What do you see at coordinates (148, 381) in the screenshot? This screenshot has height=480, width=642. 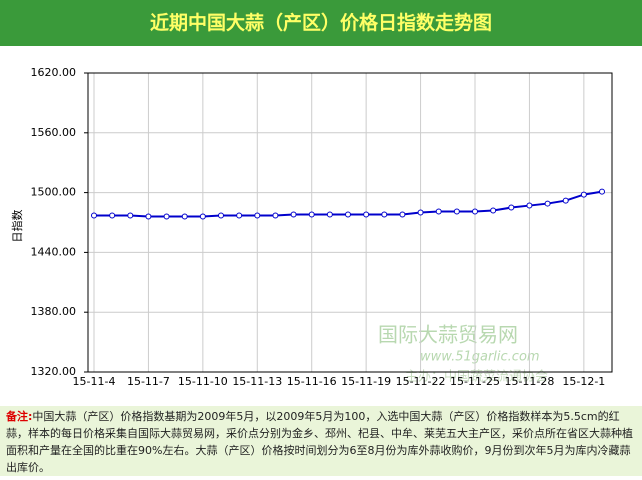 I see `x-tick-label: 15-11-7` at bounding box center [148, 381].